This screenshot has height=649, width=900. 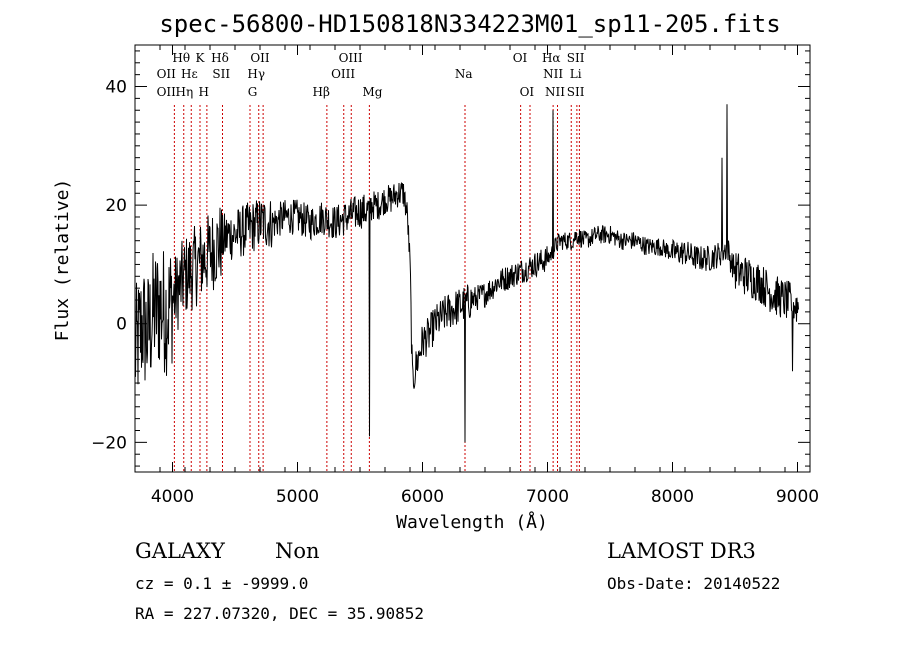 What do you see at coordinates (555, 92) in the screenshot?
I see `line-label-23: NII` at bounding box center [555, 92].